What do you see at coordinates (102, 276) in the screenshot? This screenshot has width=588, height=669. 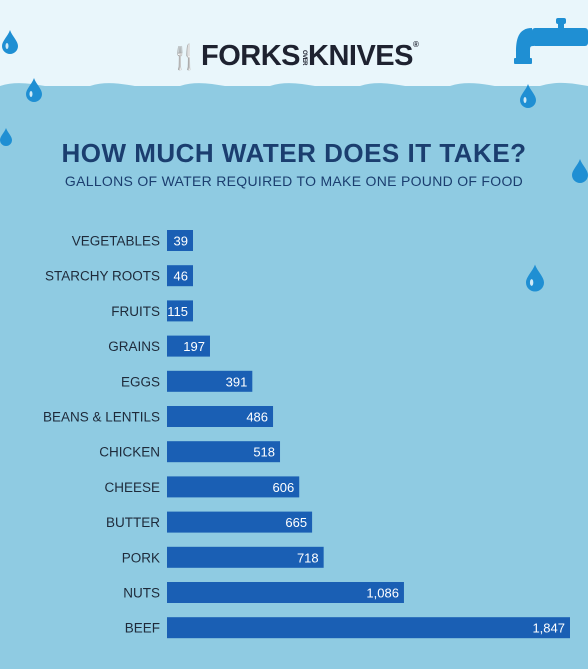 I see `category-label: STARCHY ROOTS` at bounding box center [102, 276].